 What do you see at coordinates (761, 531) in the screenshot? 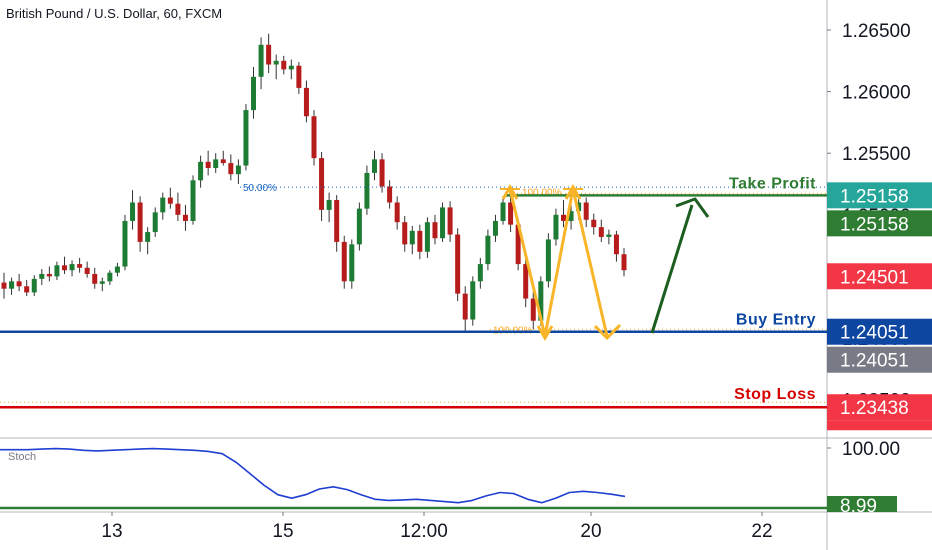
I see `time-tick-label: 22` at bounding box center [761, 531].